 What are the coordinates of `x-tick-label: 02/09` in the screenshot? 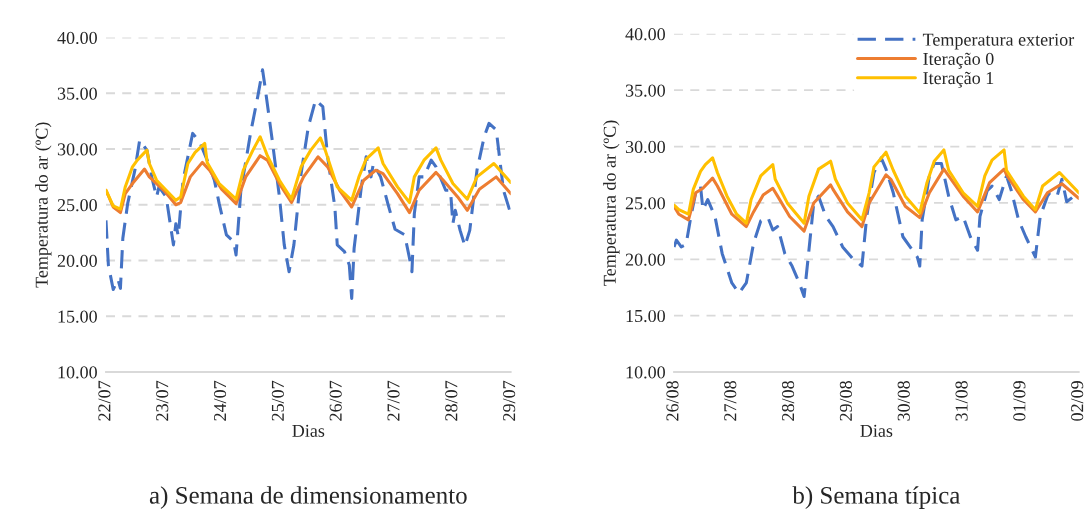 It's located at (1077, 401).